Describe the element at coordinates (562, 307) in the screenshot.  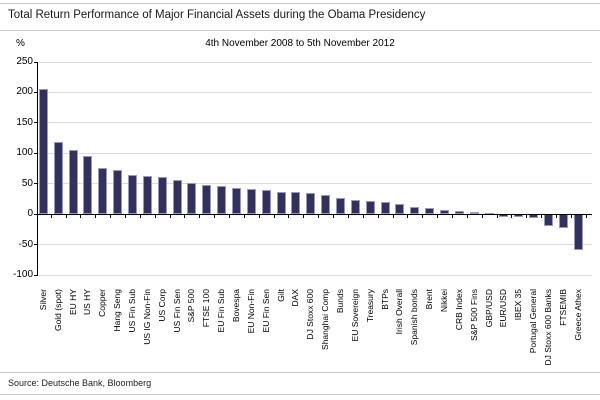
I see `x-axis-label-text: FTSEMIB` at that location.